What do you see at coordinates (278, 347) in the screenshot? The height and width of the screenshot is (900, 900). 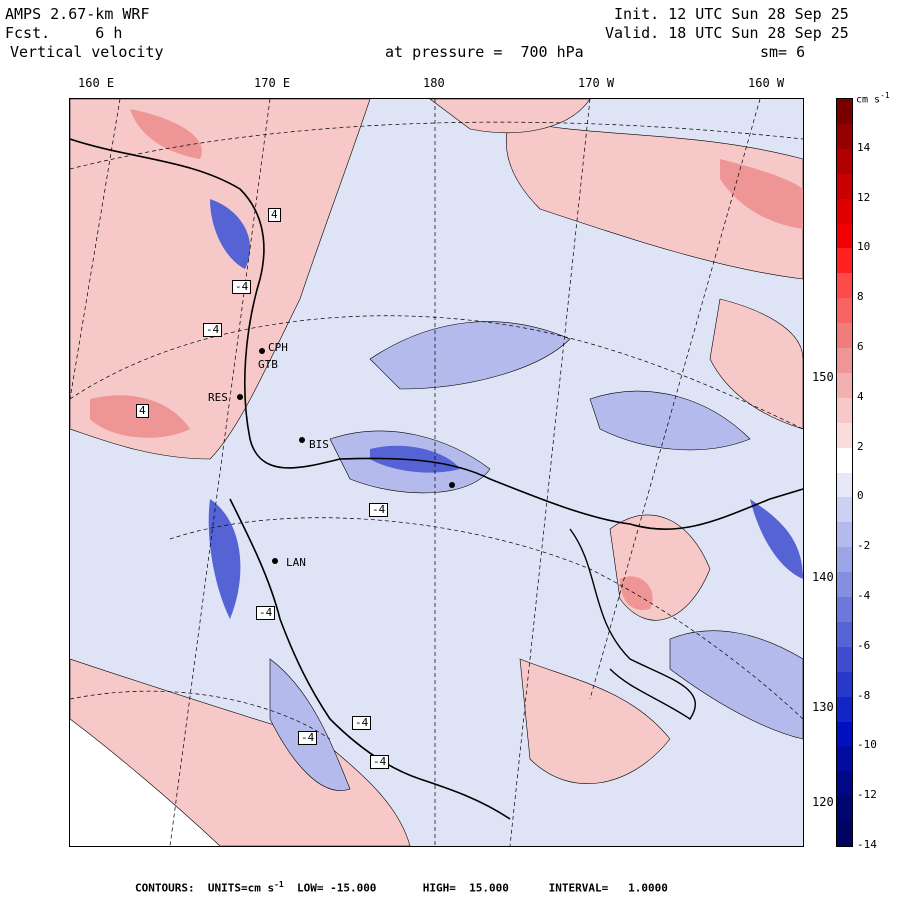 I see `station-label-cph: CPH` at bounding box center [278, 347].